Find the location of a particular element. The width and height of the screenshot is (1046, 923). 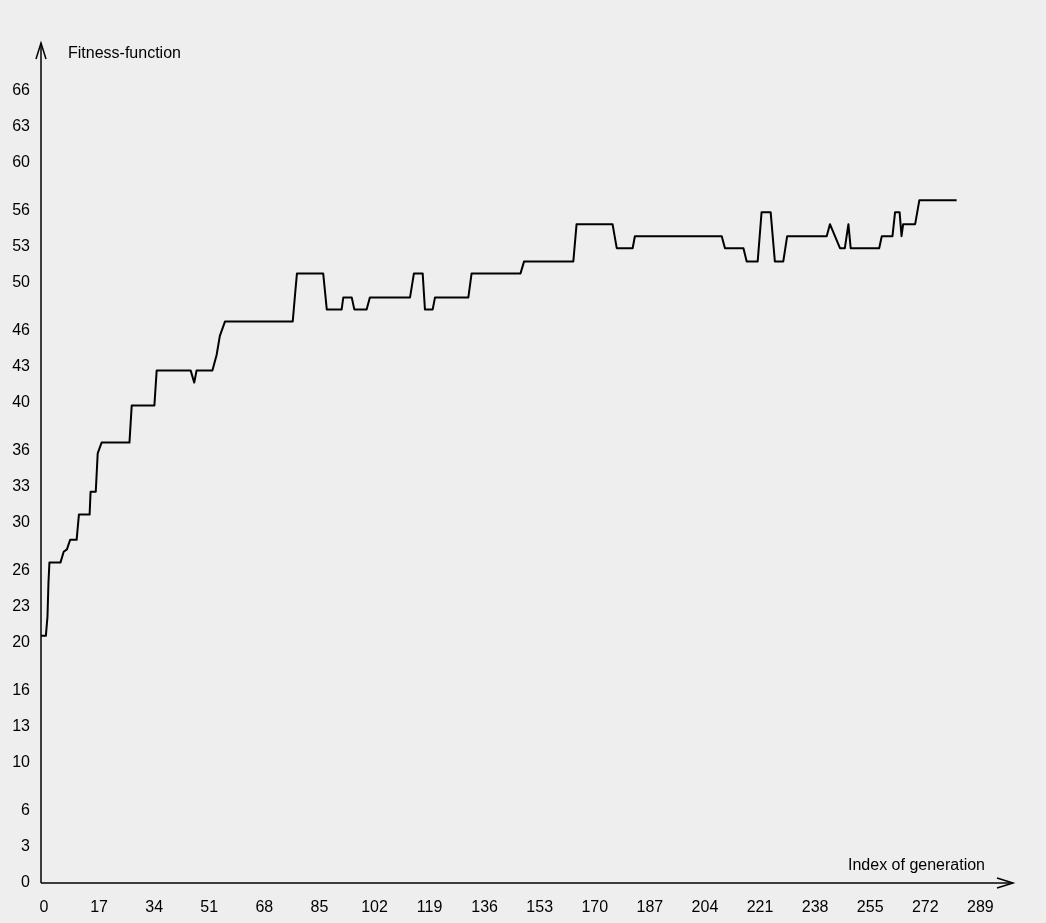

x-tick-label: 289 is located at coordinates (980, 906).